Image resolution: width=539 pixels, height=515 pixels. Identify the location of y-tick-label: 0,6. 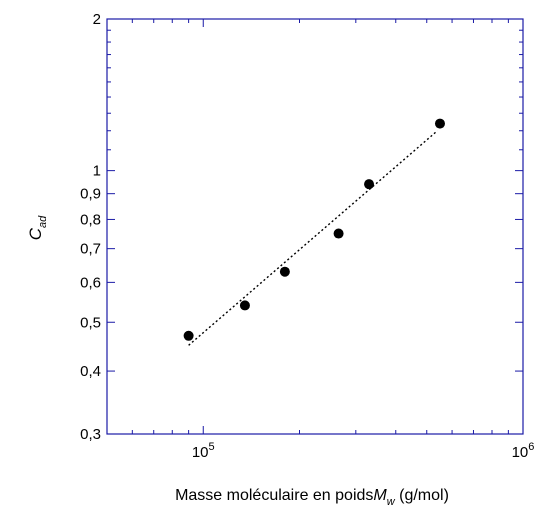
(90, 282).